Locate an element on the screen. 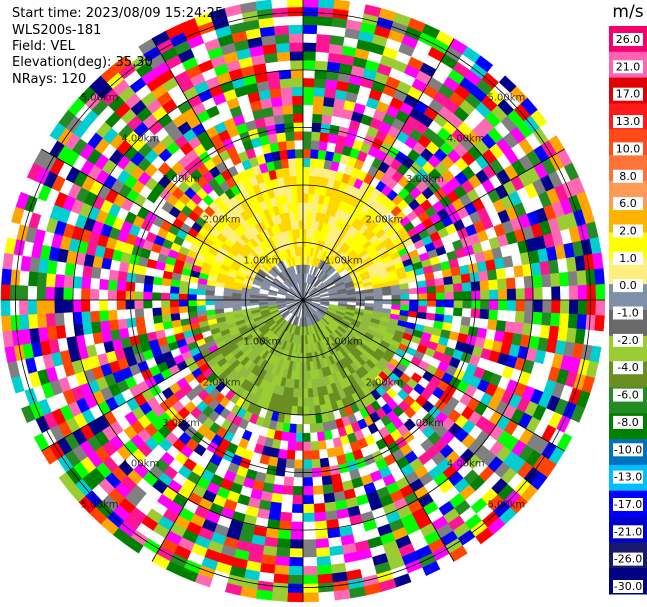 The width and height of the screenshot is (647, 607). colorbar-tick-label: 26.0 is located at coordinates (628, 39).